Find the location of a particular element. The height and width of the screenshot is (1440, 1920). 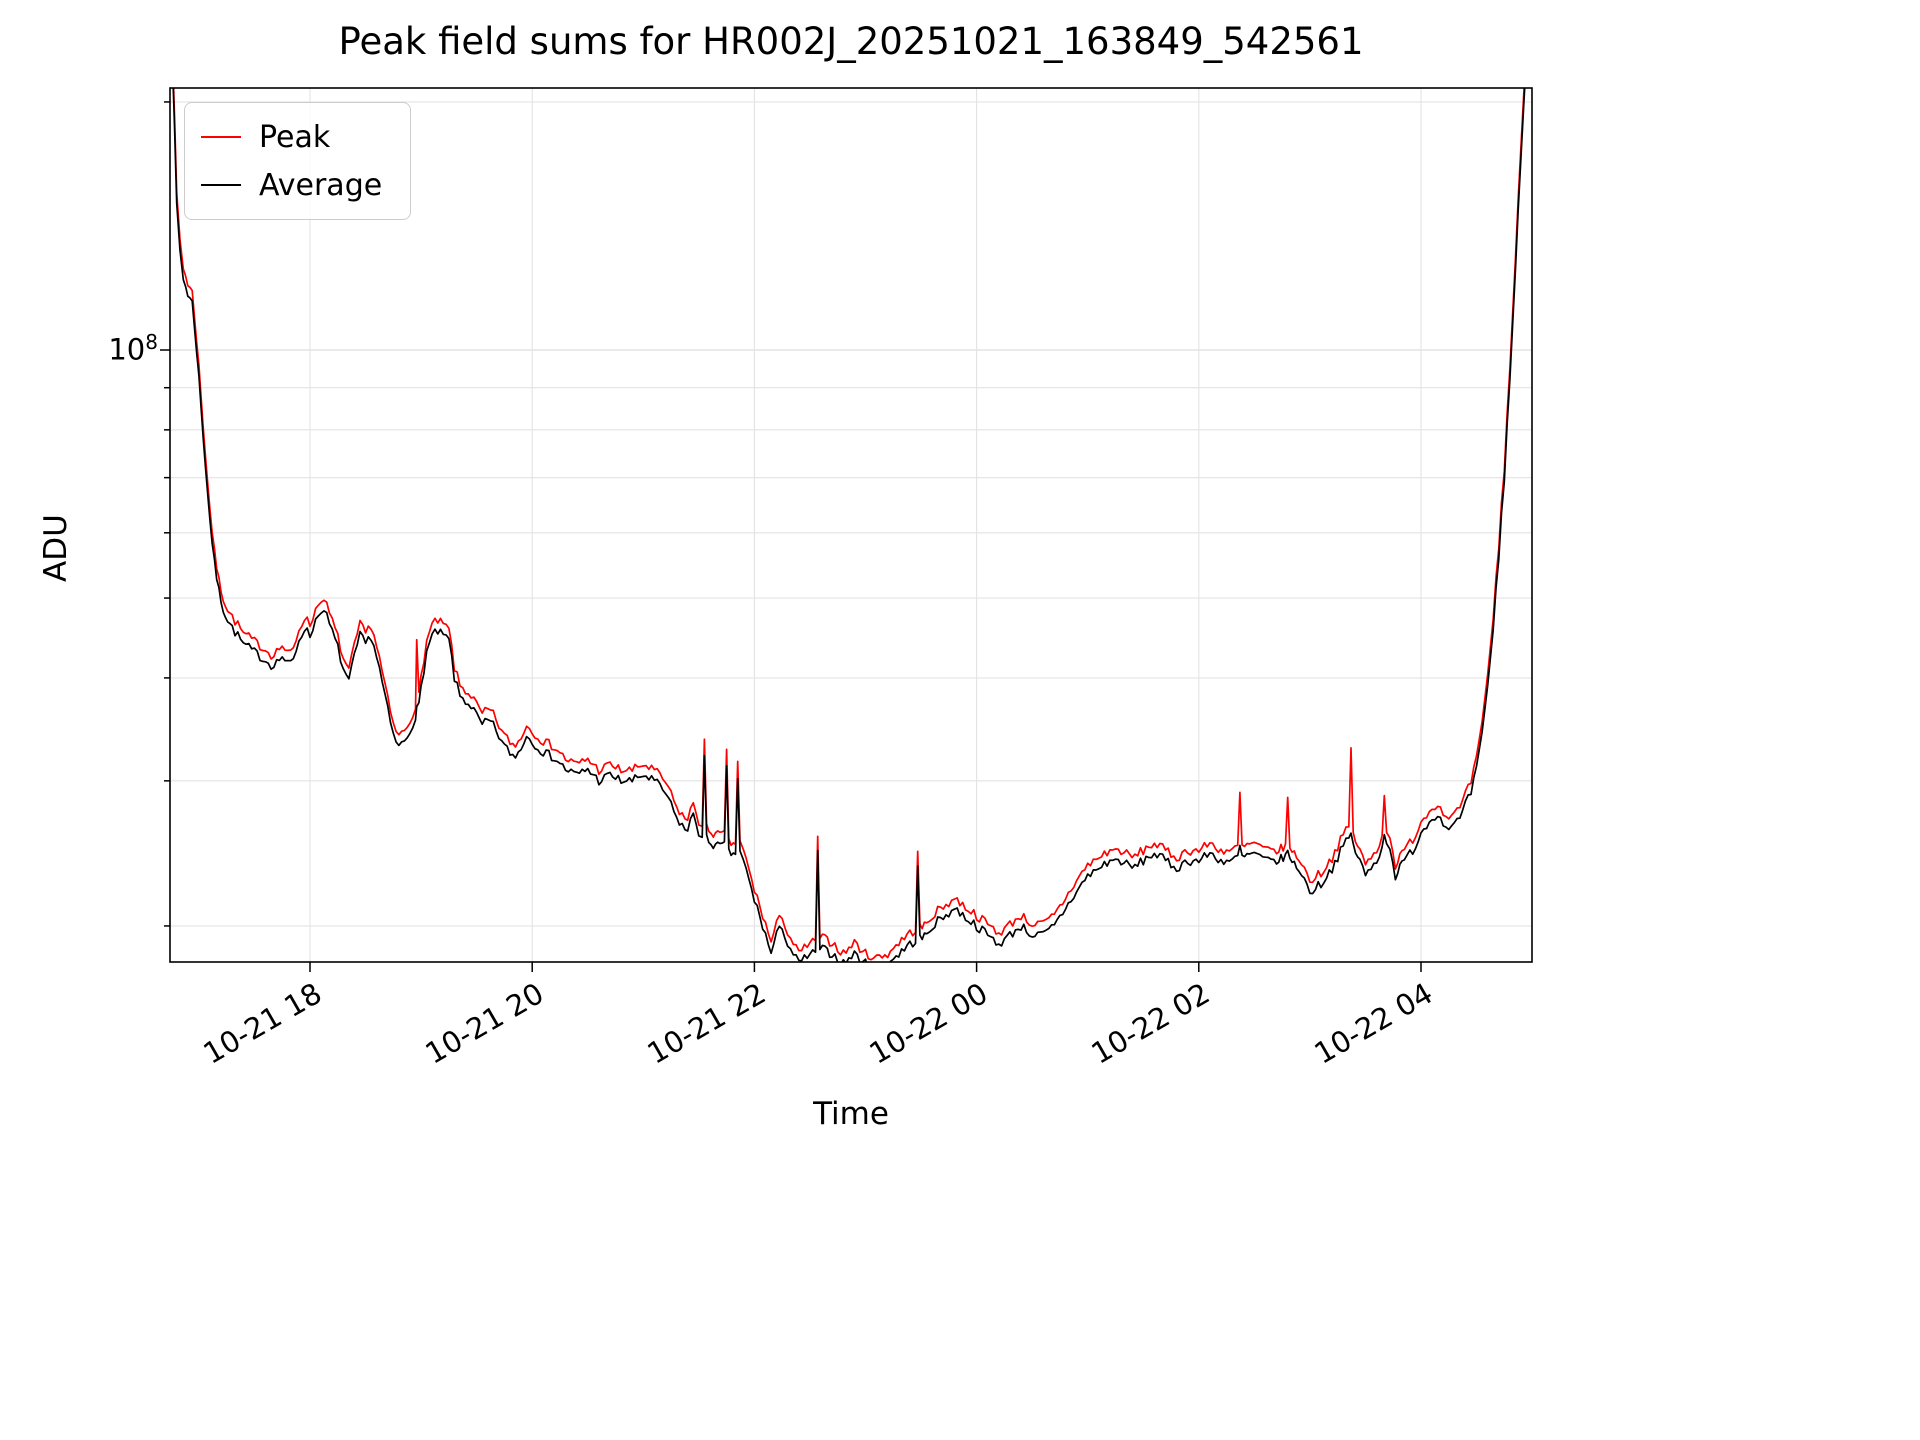

y-tick-base: 10 is located at coordinates (127, 349).